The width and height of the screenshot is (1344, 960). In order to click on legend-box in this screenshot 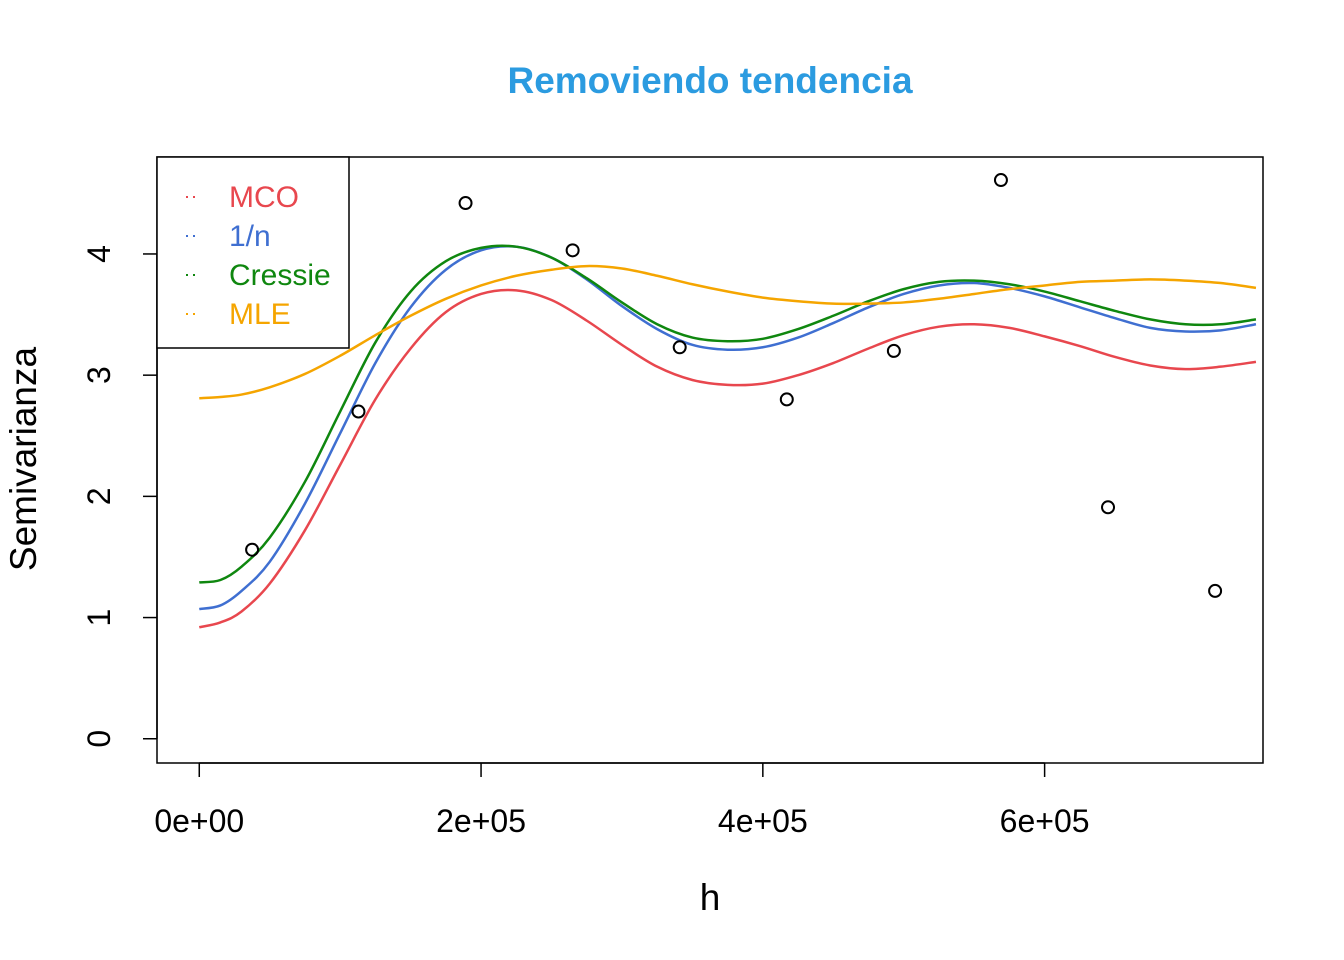, I will do `click(253, 252)`.